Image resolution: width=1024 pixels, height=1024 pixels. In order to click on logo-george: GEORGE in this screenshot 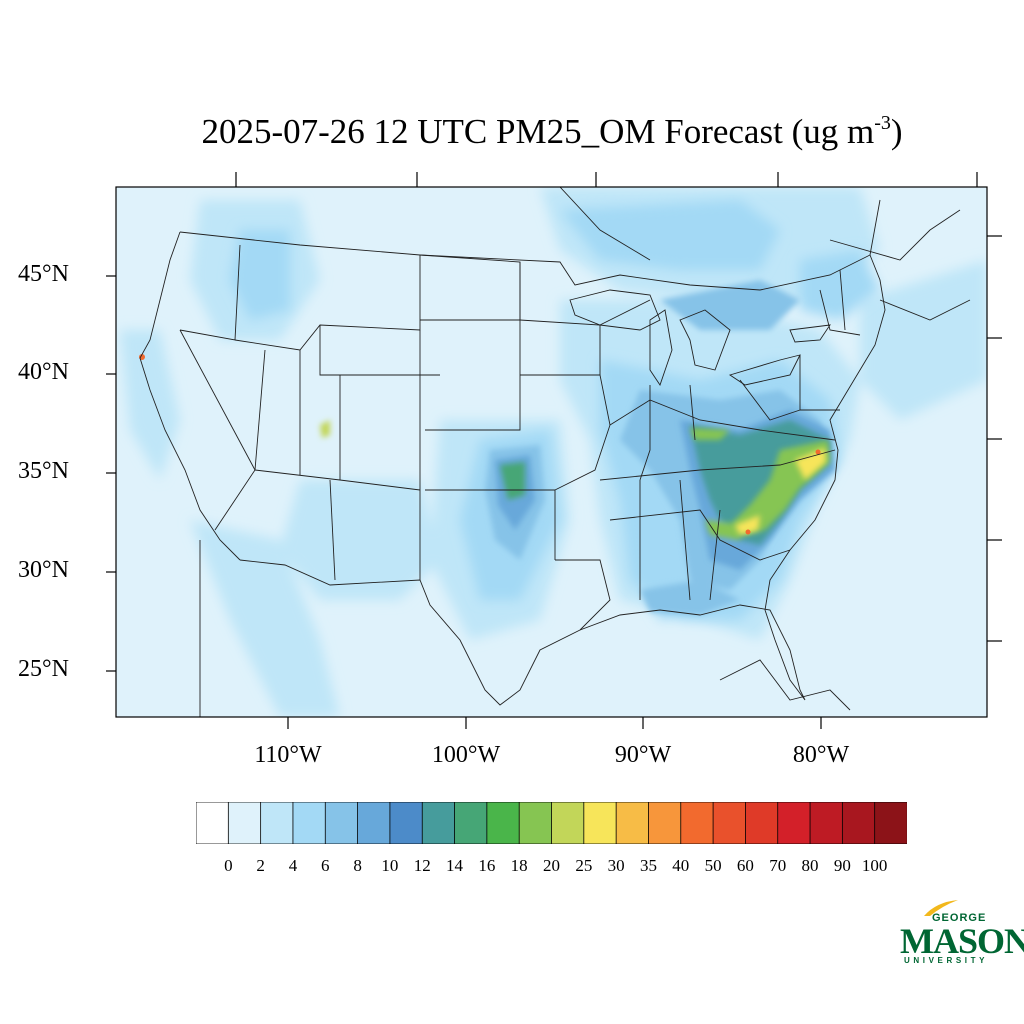, I will do `click(959, 918)`.